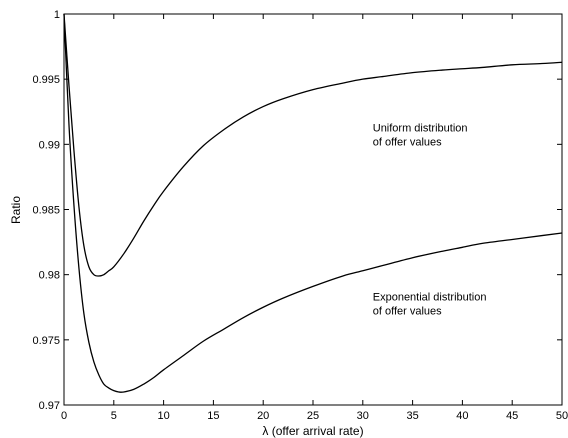 The width and height of the screenshot is (568, 438). Describe the element at coordinates (313, 416) in the screenshot. I see `x-tick-label: 25` at that location.